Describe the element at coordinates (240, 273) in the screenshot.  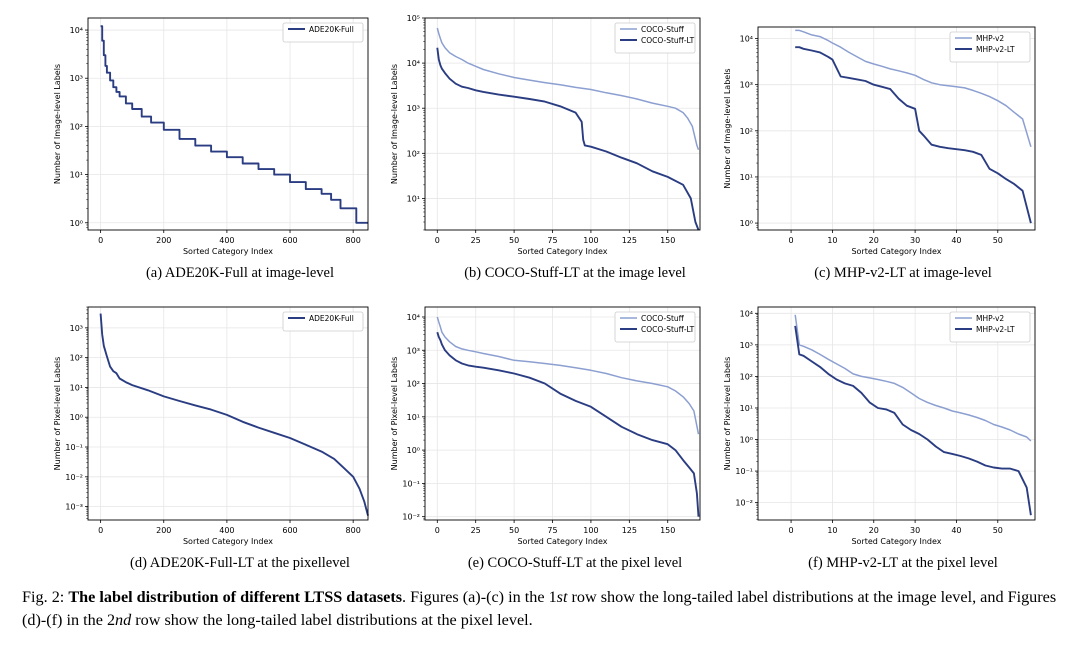
I see `subcaption-a: (a) ADE20K-Full at image-level` at that location.